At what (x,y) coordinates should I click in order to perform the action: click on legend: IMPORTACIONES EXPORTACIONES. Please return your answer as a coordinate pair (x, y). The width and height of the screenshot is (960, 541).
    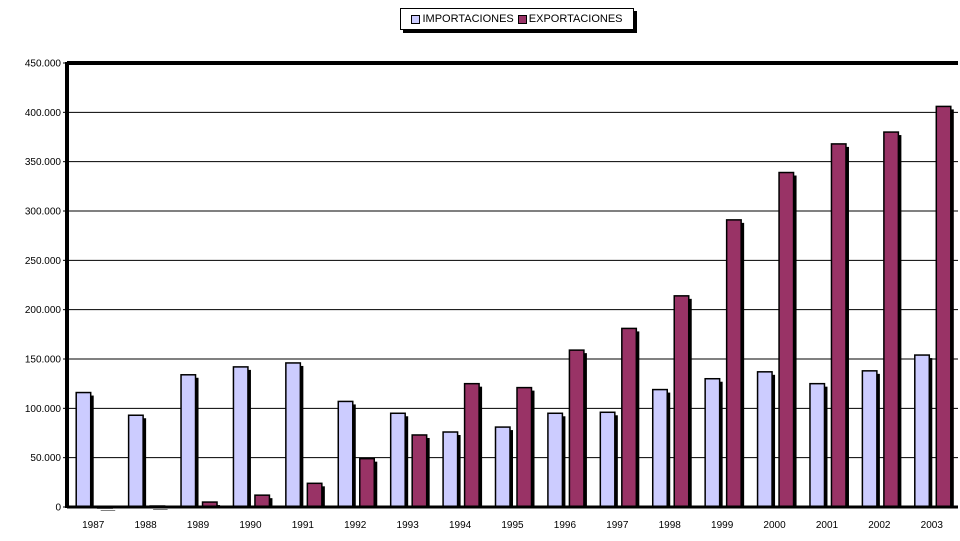
    Looking at the image, I should click on (517, 19).